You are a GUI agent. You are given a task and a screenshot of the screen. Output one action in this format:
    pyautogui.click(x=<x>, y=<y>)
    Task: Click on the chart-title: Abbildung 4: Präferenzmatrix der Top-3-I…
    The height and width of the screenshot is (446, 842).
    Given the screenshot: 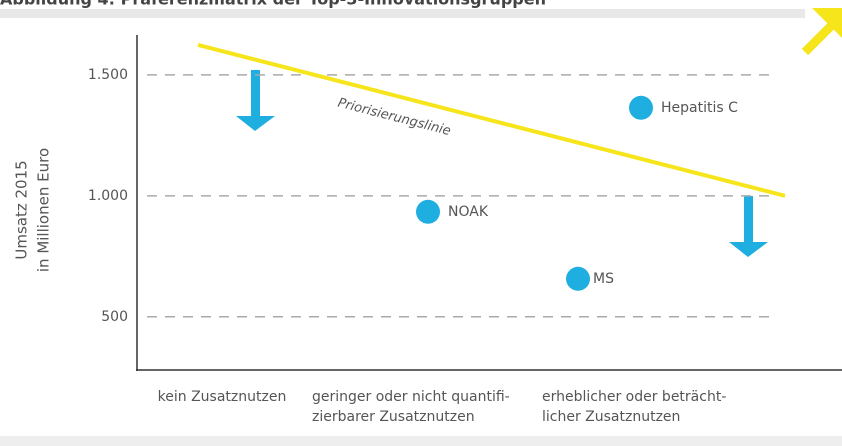 What is the action you would take?
    pyautogui.click(x=273, y=4)
    